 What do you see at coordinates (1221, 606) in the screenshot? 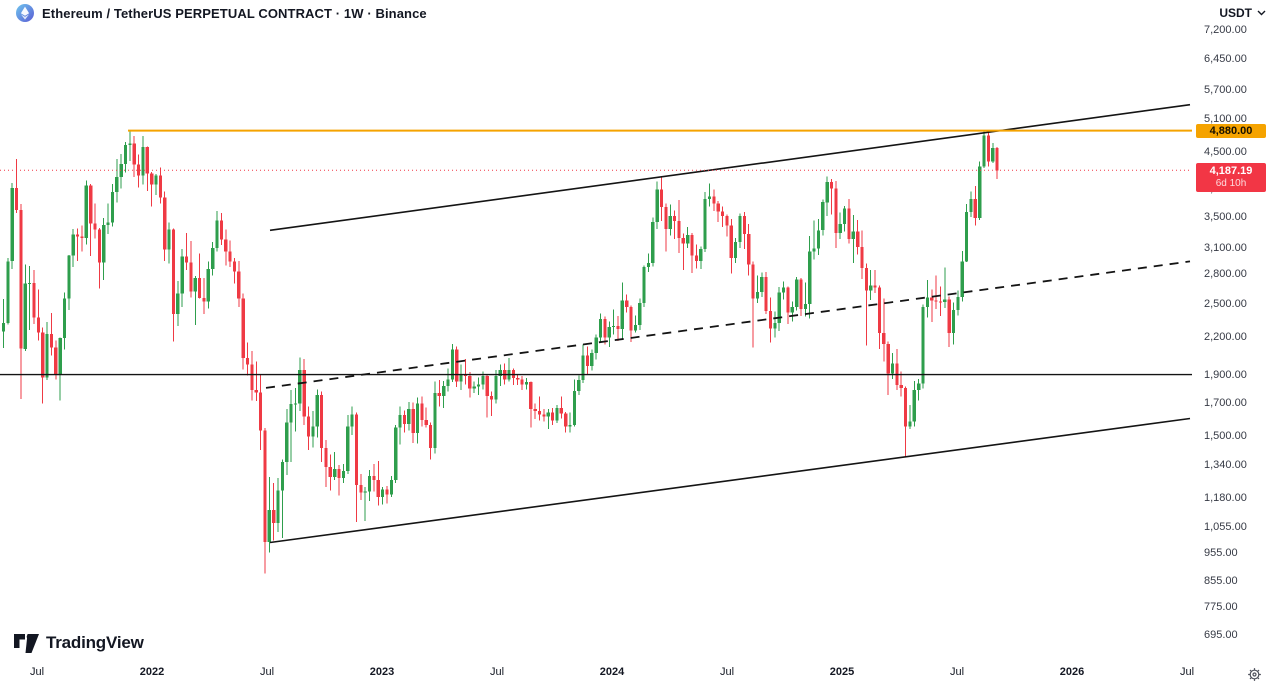
I see `price-tick-label: 775.00` at bounding box center [1221, 606].